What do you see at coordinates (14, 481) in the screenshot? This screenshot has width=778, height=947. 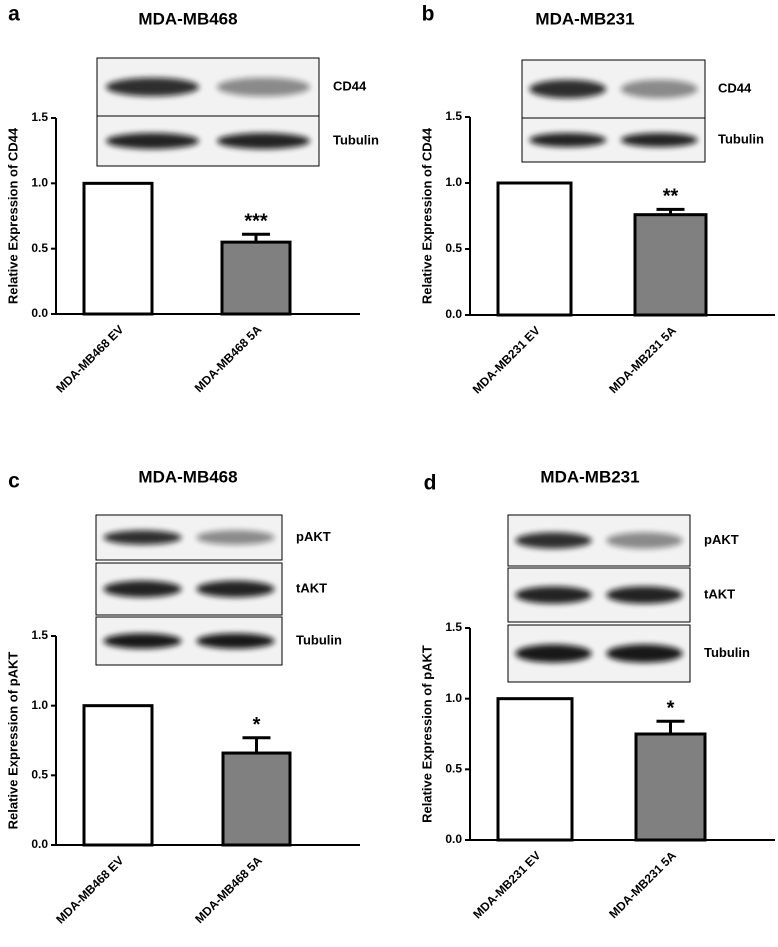 I see `panel-letter: c` at bounding box center [14, 481].